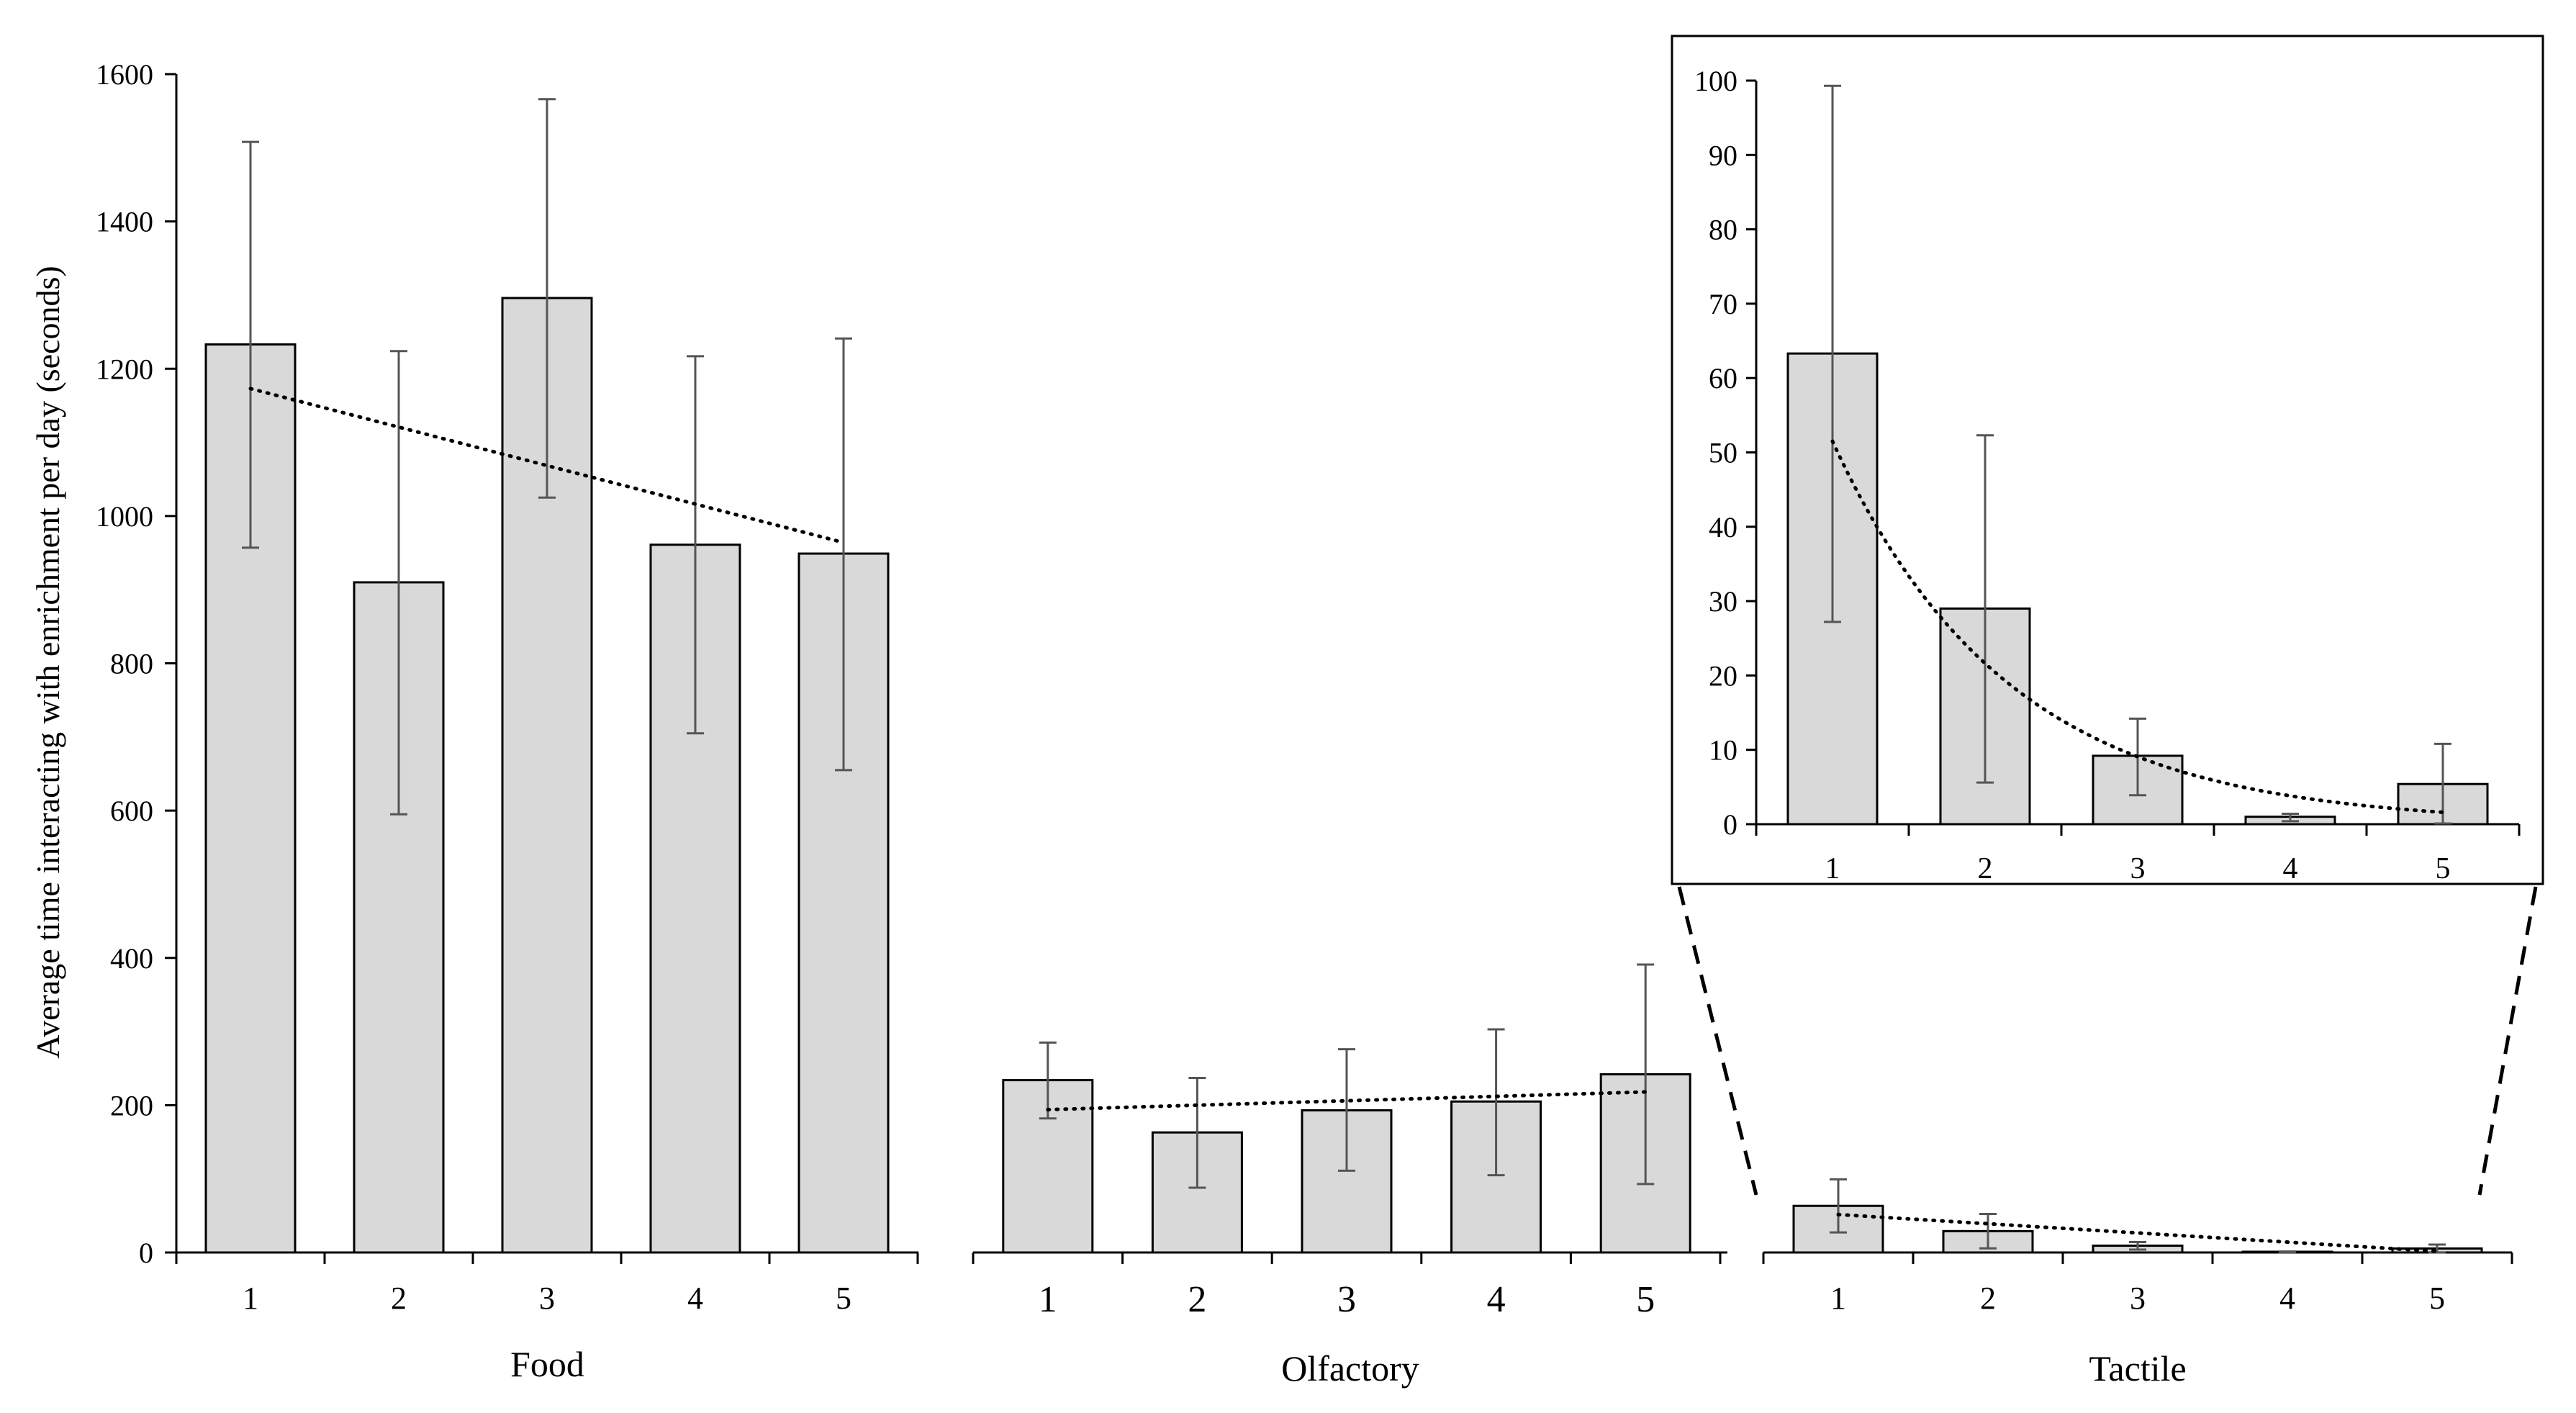 This screenshot has width=2576, height=1413. What do you see at coordinates (1715, 81) in the screenshot?
I see `inset-y-tick-label: 100` at bounding box center [1715, 81].